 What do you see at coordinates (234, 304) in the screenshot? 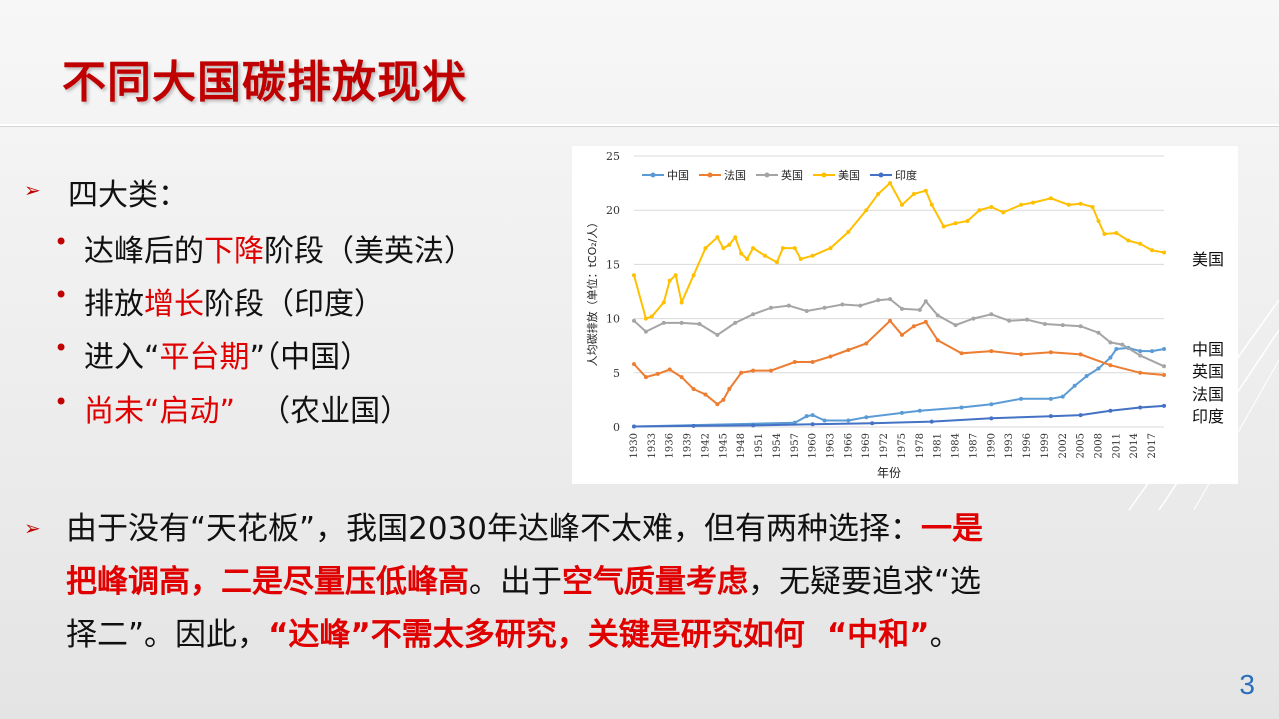
I see `bullet-item: 排放增长阶段（印度）` at bounding box center [234, 304].